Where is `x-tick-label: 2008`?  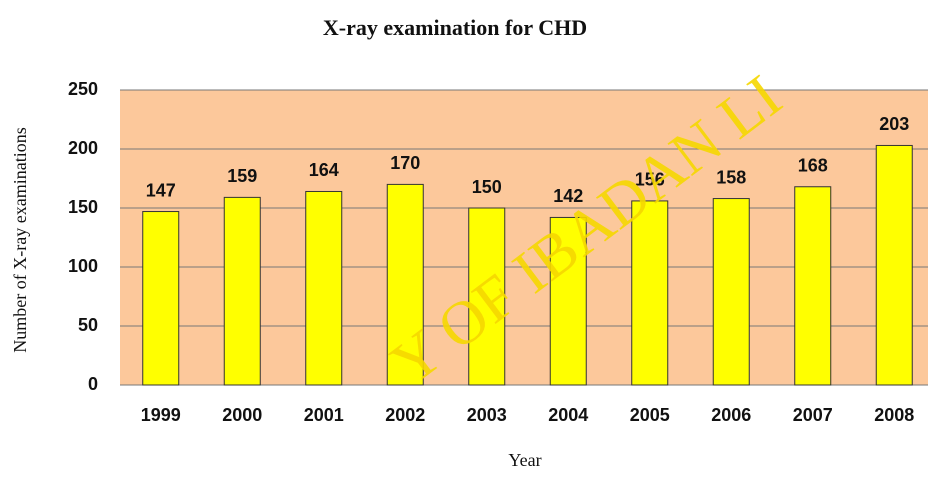
x-tick-label: 2008 is located at coordinates (894, 415).